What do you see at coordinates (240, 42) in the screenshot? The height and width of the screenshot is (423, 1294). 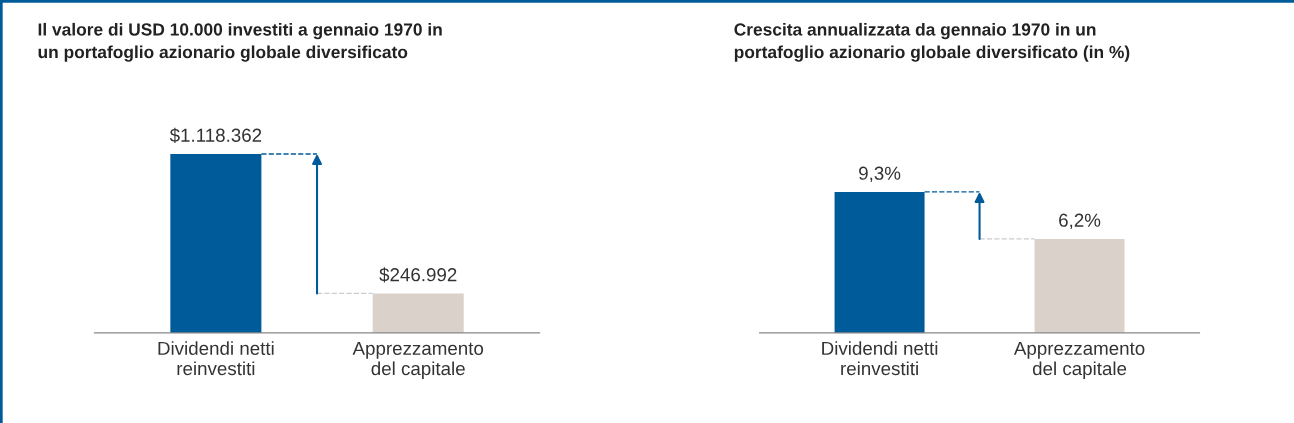 I see `chart-title: Il valore di USD 10.000 investiti a gennaio 1970 in un portafoglio azionario globale diversificato` at bounding box center [240, 42].